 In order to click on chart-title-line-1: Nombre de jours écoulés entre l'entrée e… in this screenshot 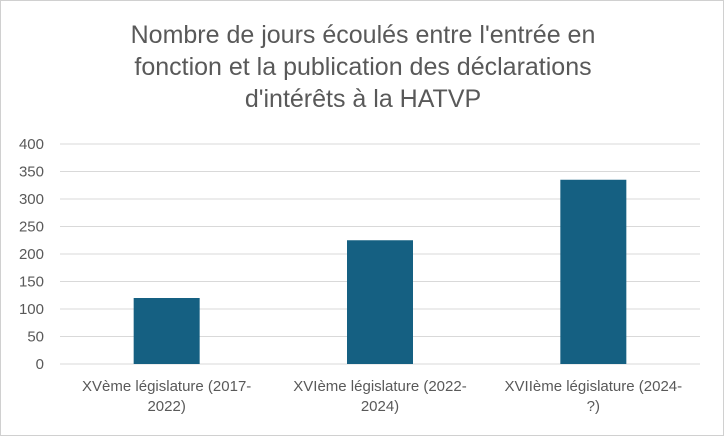, I will do `click(363, 35)`.